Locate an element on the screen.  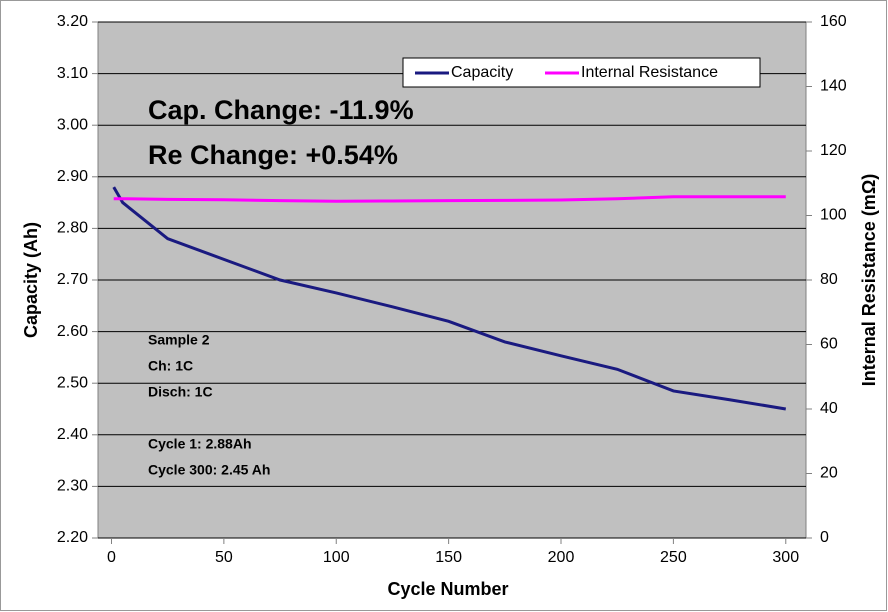
annotation: Cap. Change: -11.9% is located at coordinates (281, 110).